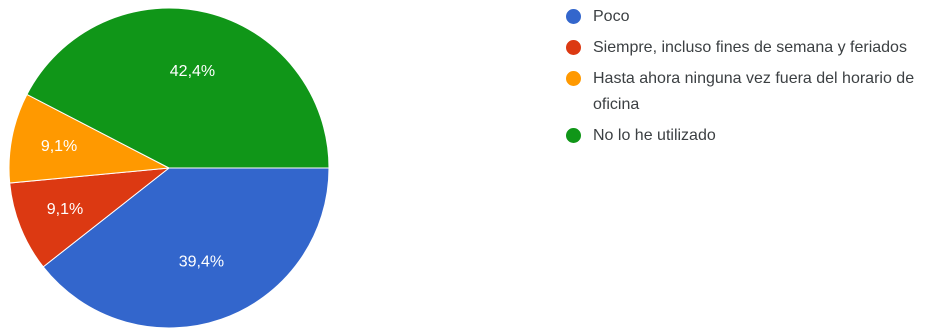 The width and height of the screenshot is (939, 329). What do you see at coordinates (573, 16) in the screenshot?
I see `legend-swatch-poco` at bounding box center [573, 16].